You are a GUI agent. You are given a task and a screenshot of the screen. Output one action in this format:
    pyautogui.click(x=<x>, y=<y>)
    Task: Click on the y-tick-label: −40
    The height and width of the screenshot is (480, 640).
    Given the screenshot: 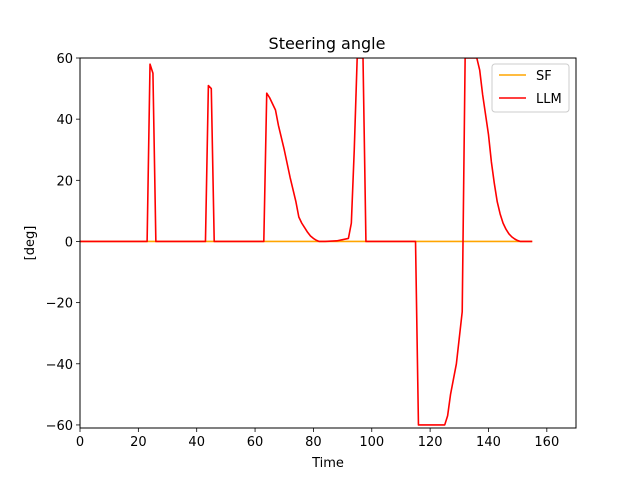 What is the action you would take?
    pyautogui.click(x=59, y=365)
    